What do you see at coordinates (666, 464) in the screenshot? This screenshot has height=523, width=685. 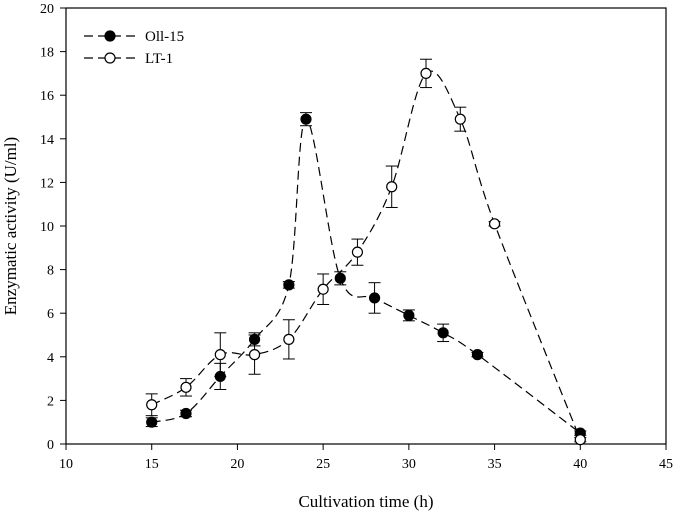 I see `x-tick-label: 45` at bounding box center [666, 464].